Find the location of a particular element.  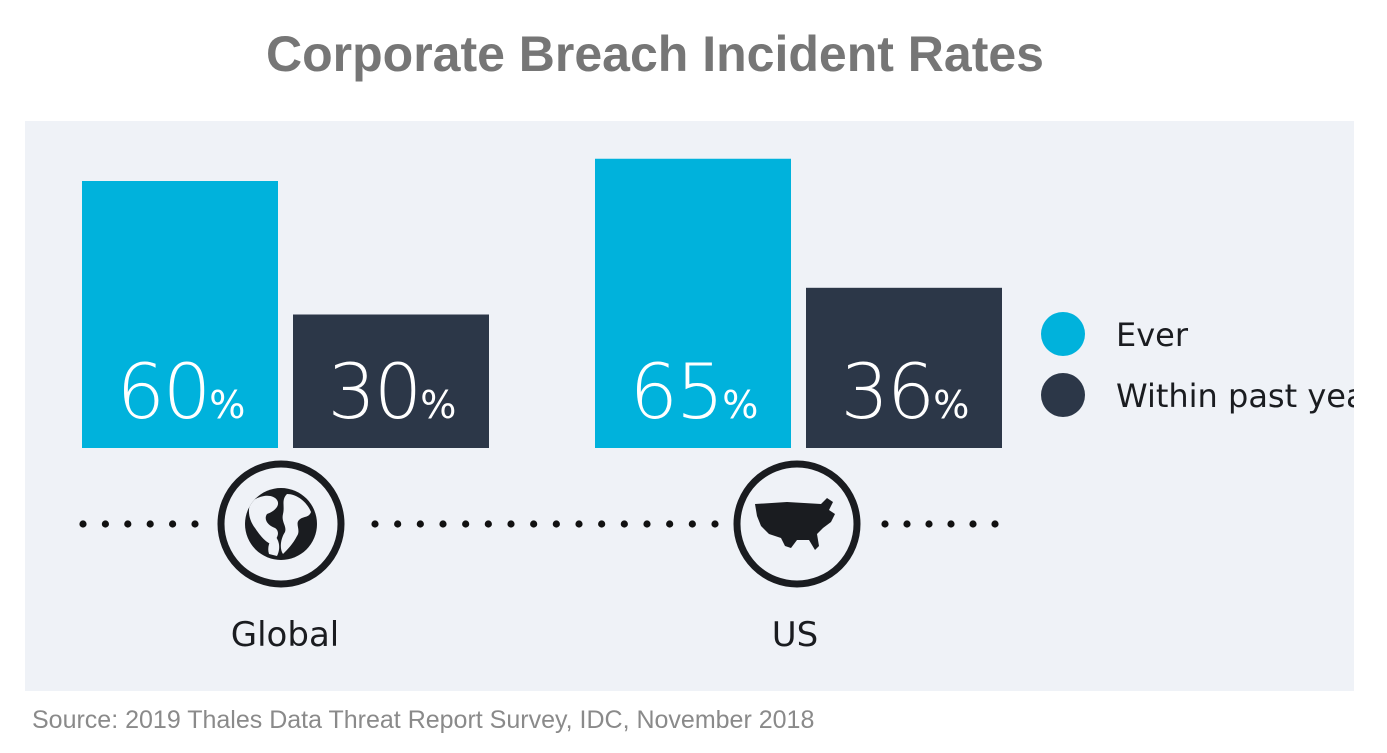

legend-label: Within past year is located at coordinates (1235, 396).